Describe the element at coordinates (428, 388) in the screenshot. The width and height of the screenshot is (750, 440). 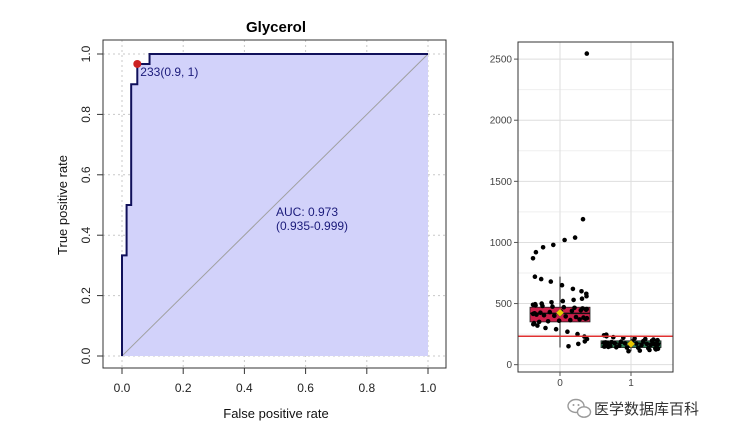
I see `roc-x-tick-label: 1.0` at that location.